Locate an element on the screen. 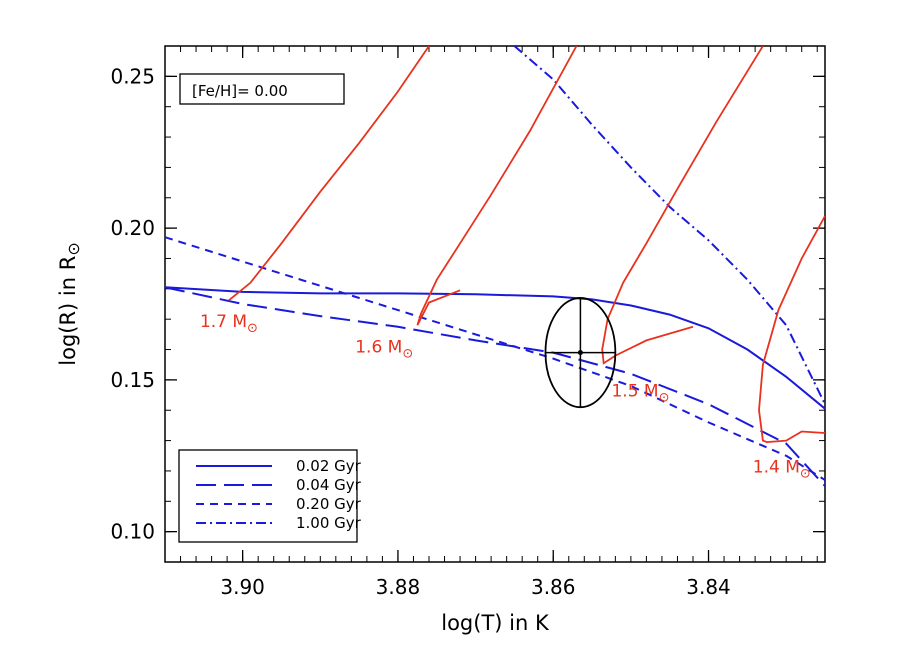 The width and height of the screenshot is (902, 664). star-layer is located at coordinates (580, 353).